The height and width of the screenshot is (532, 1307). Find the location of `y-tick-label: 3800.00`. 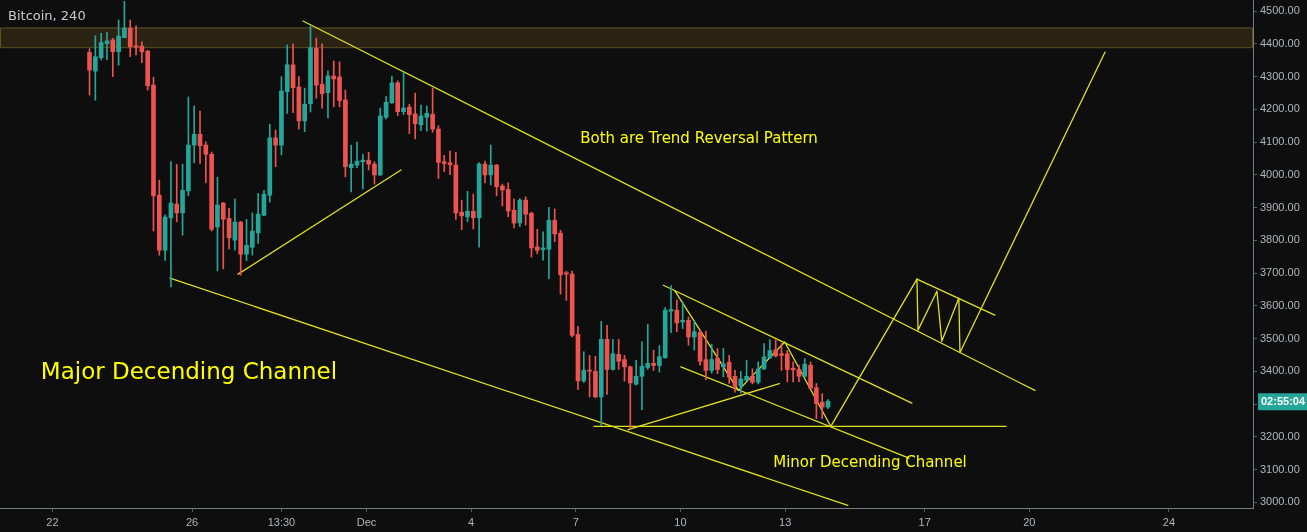

y-tick-label: 3800.00 is located at coordinates (1280, 239).